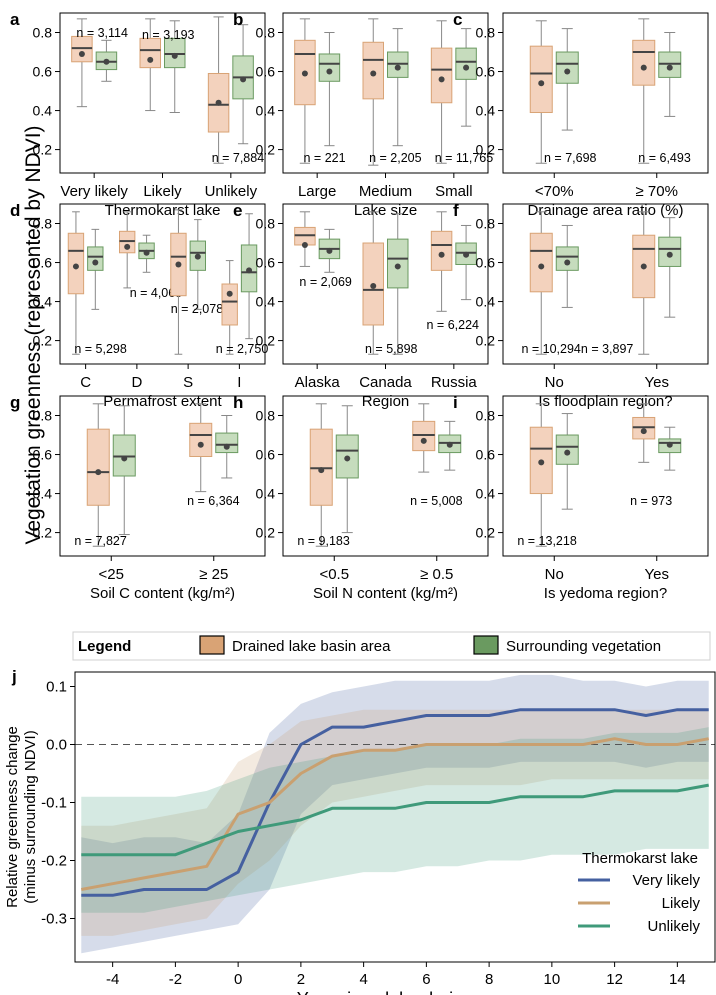 The height and width of the screenshot is (995, 716). Describe the element at coordinates (570, 158) in the screenshot. I see `sample-size-label: n = 7,698` at that location.